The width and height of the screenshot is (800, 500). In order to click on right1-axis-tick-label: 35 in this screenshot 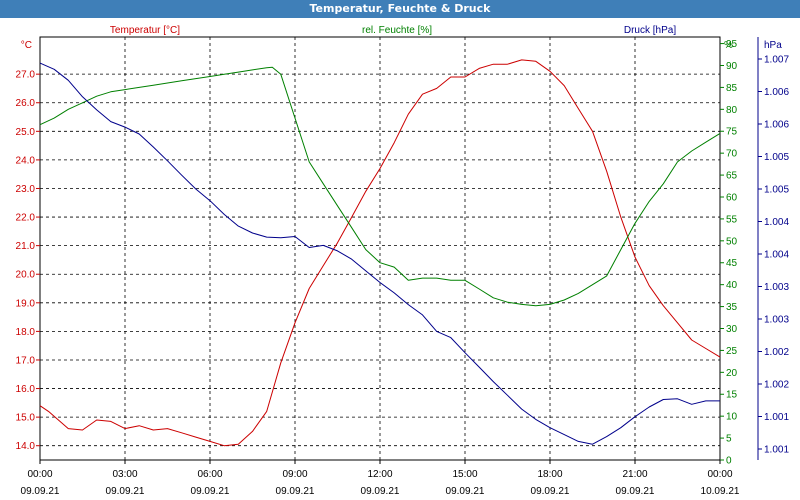, I will do `click(732, 307)`.